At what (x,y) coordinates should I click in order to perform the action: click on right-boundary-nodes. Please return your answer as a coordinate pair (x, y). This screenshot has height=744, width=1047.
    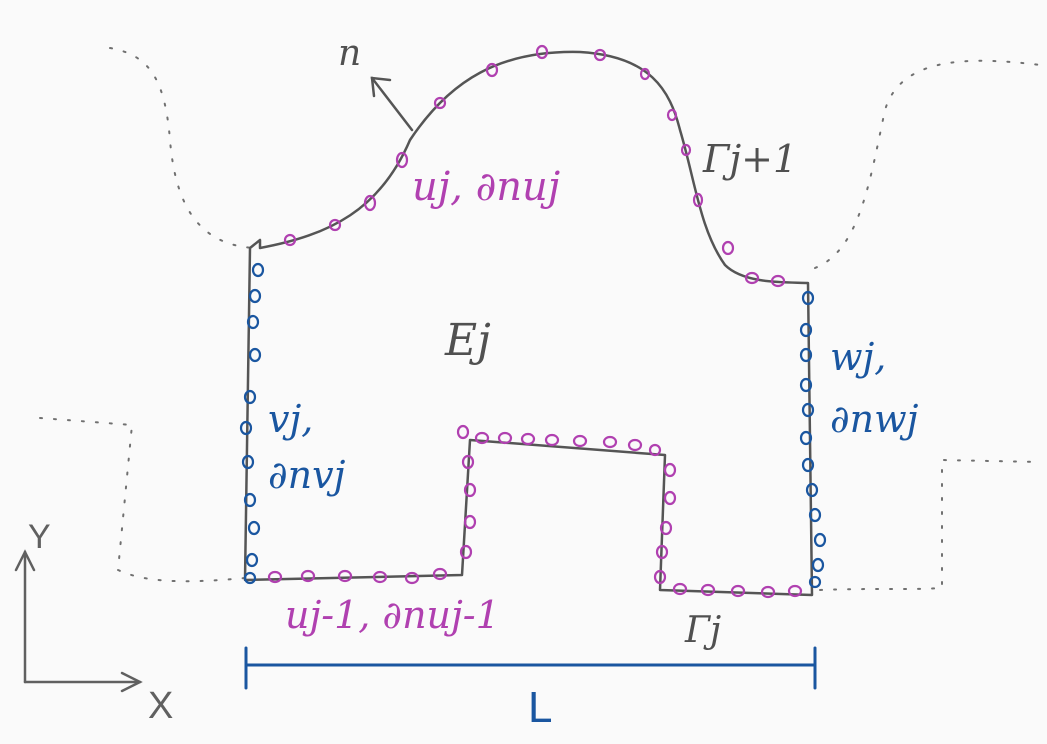
    Looking at the image, I should click on (813, 439).